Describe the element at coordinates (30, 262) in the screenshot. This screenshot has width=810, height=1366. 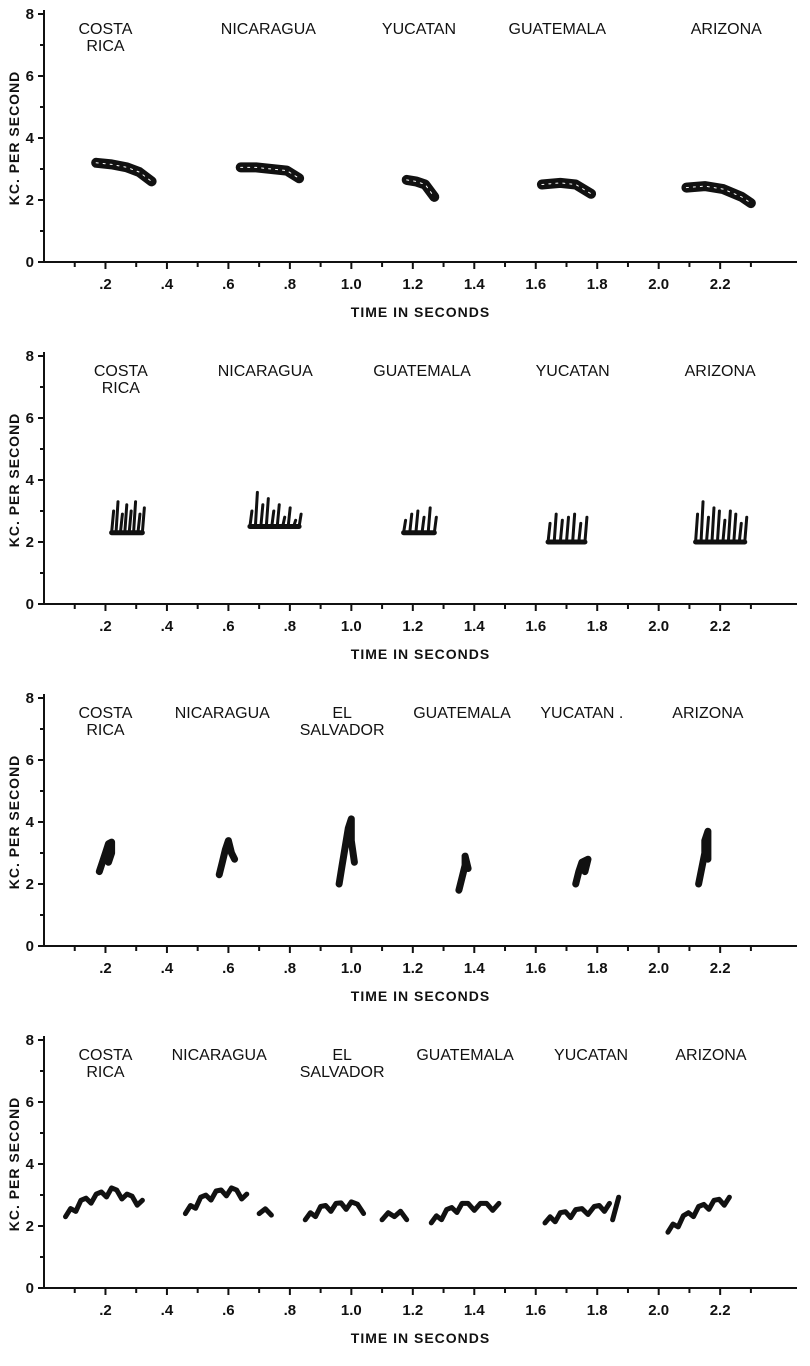
I see `y-tick-label: 0` at that location.